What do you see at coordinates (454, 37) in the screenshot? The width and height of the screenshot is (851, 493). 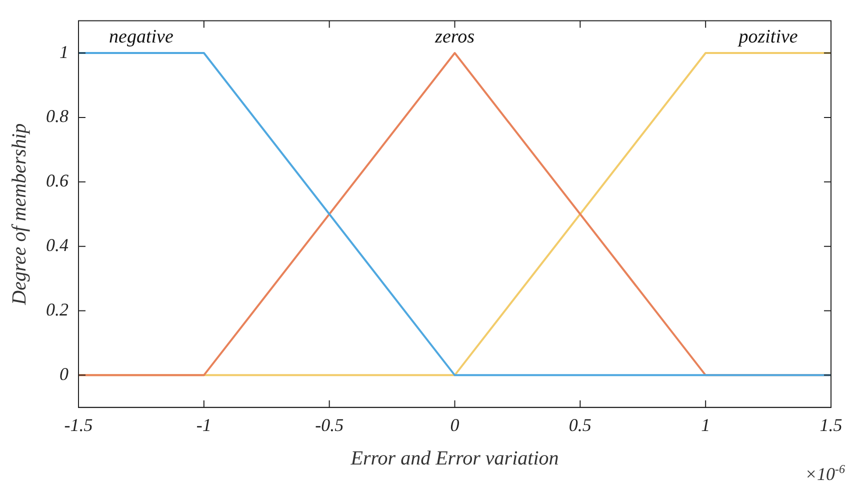 I see `series-label: zeros` at bounding box center [454, 37].